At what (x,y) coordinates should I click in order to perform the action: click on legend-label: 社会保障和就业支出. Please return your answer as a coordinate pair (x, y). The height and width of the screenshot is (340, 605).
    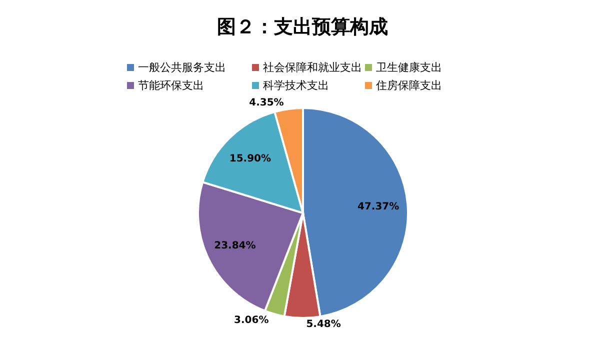
    Looking at the image, I should click on (312, 67).